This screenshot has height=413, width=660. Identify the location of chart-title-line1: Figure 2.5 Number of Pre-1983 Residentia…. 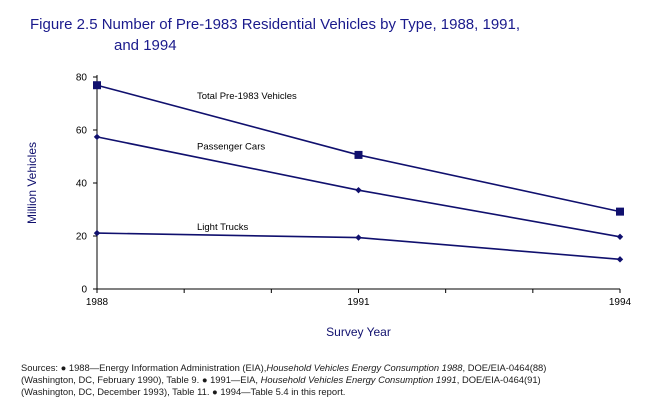
(275, 24).